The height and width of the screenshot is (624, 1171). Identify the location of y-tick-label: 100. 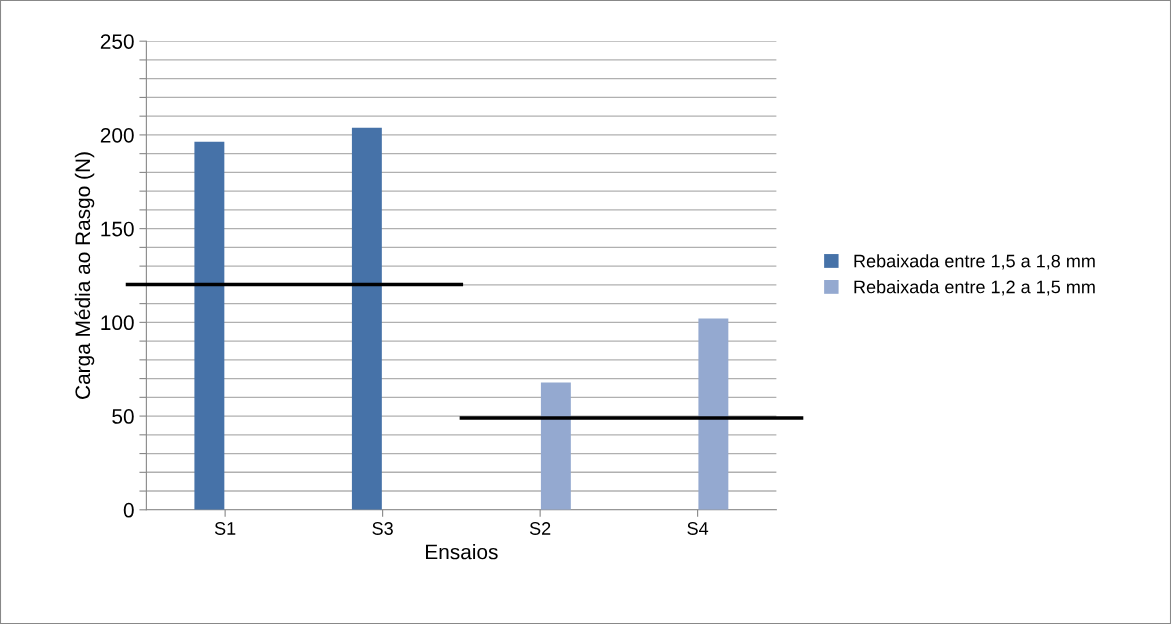
(117, 323).